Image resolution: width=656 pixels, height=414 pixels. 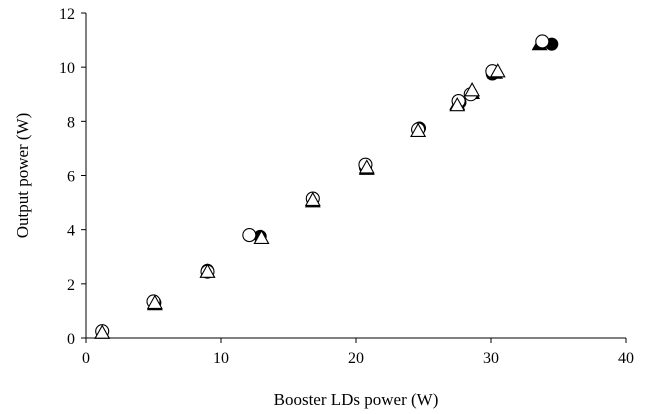 I want to click on x-tick-label: 40, so click(x=626, y=358).